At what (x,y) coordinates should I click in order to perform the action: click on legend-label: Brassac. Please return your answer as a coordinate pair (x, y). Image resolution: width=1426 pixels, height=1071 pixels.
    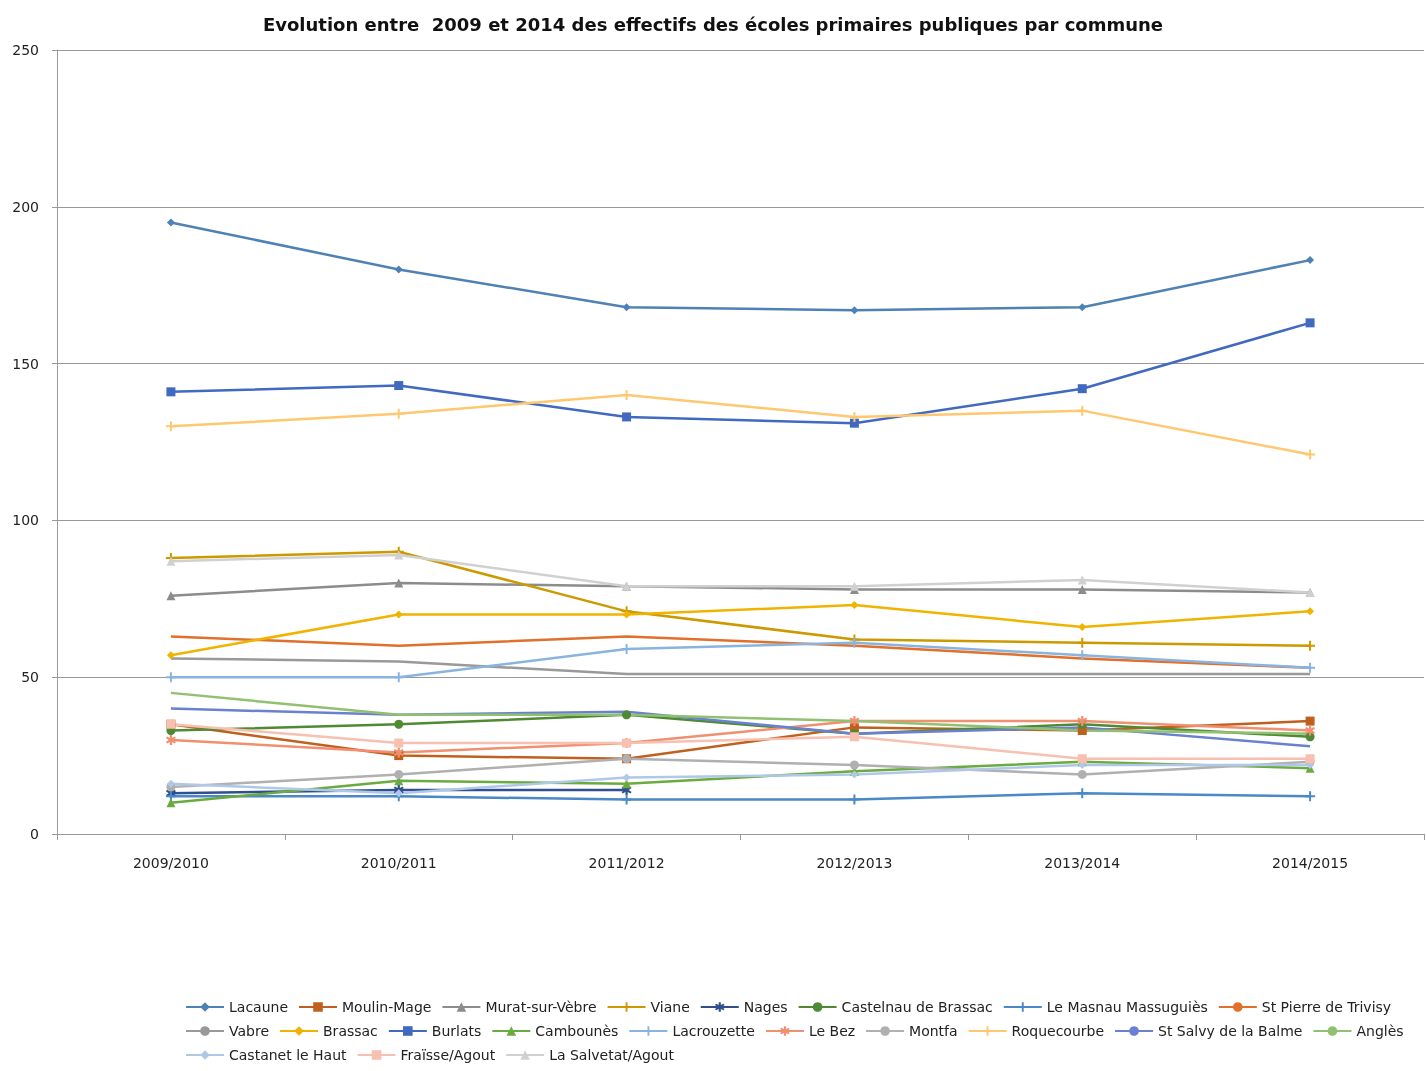
    Looking at the image, I should click on (350, 1031).